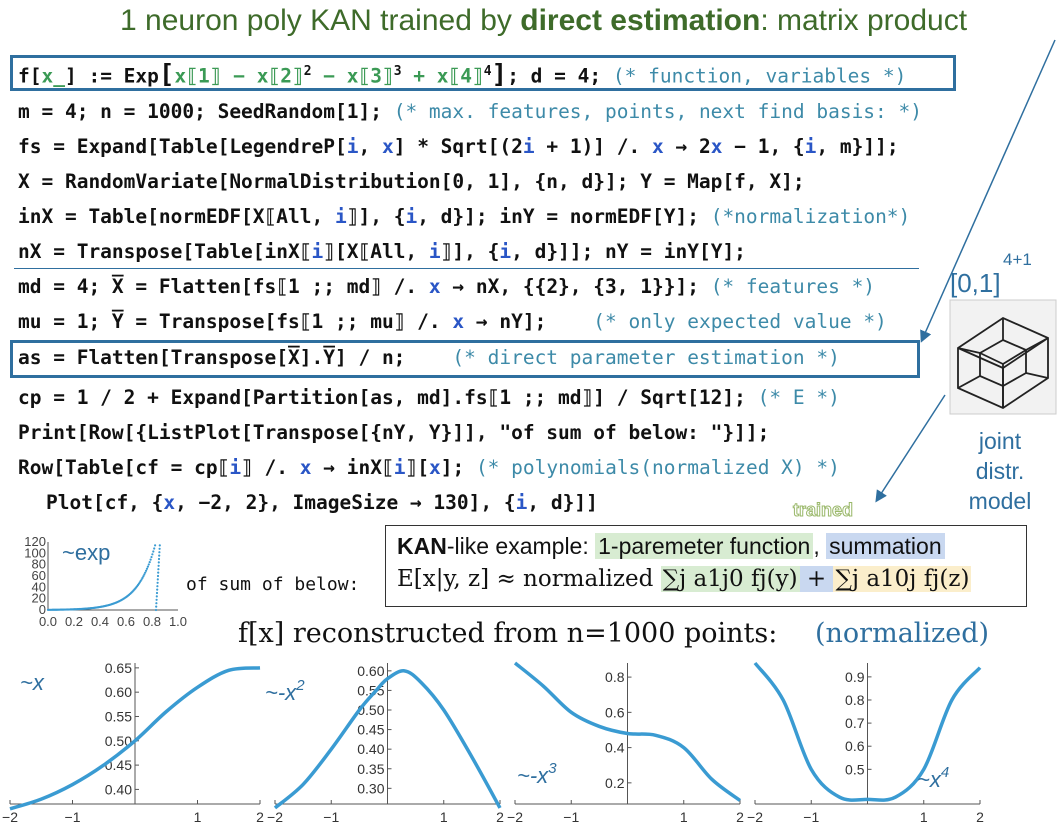 Image resolution: width=1063 pixels, height=832 pixels. What do you see at coordinates (39, 564) in the screenshot?
I see `scatter-y-tick: 80` at bounding box center [39, 564].